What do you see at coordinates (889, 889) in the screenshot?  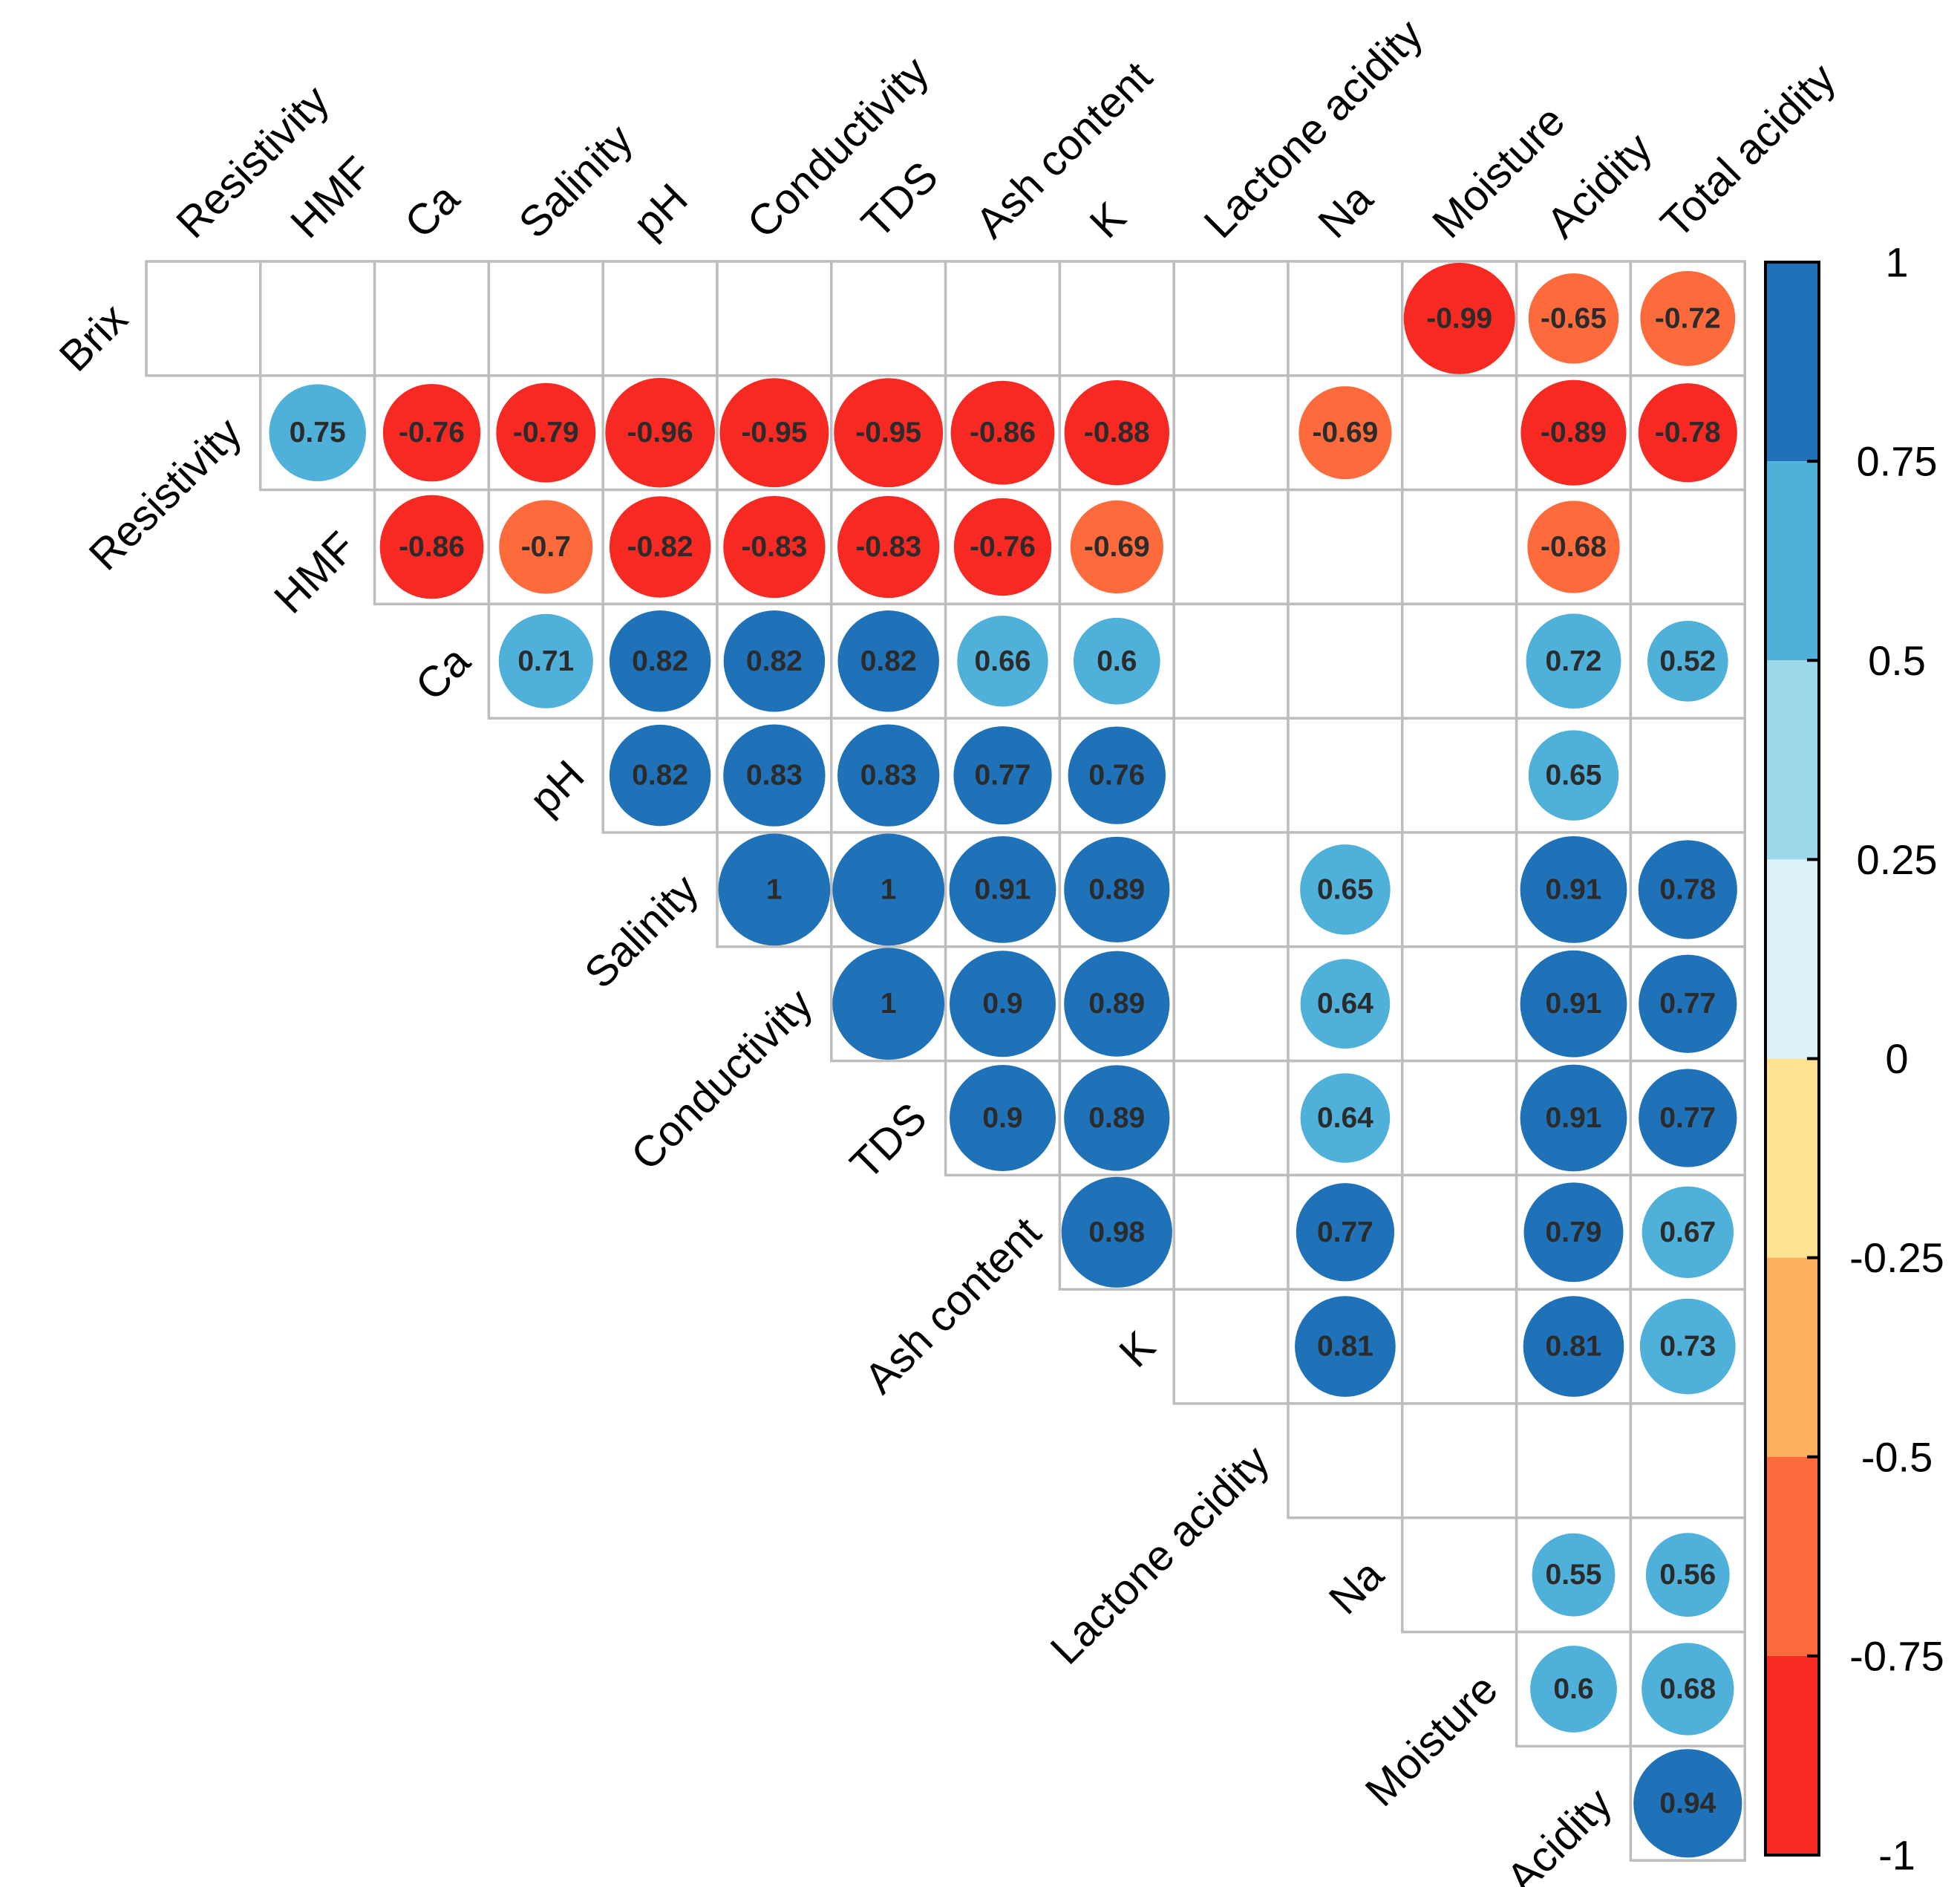 I see `correlation-value: 1` at bounding box center [889, 889].